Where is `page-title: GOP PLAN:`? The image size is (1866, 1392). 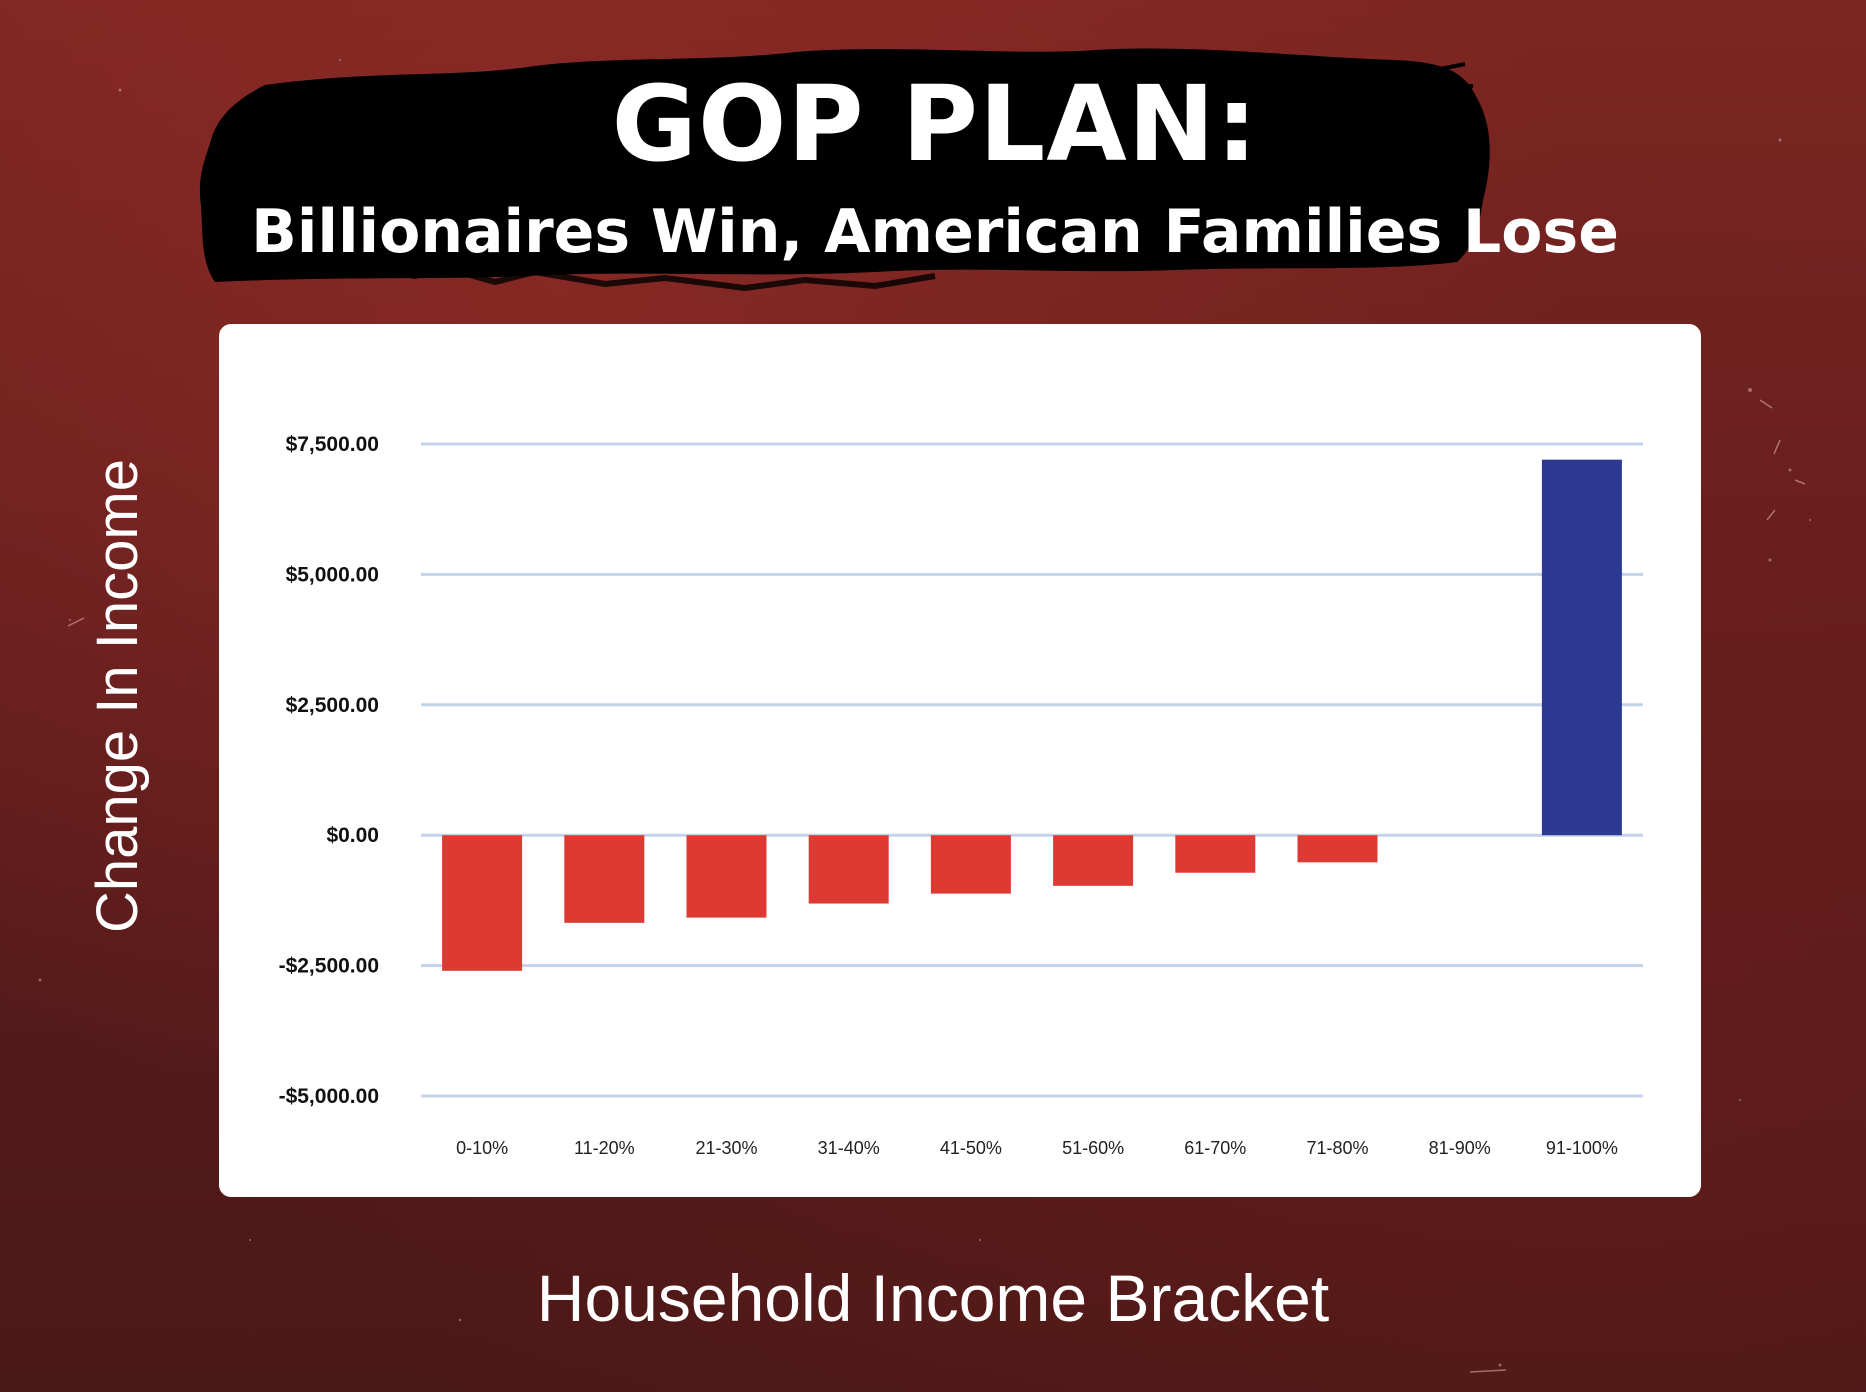
page-title: GOP PLAN: is located at coordinates (935, 124).